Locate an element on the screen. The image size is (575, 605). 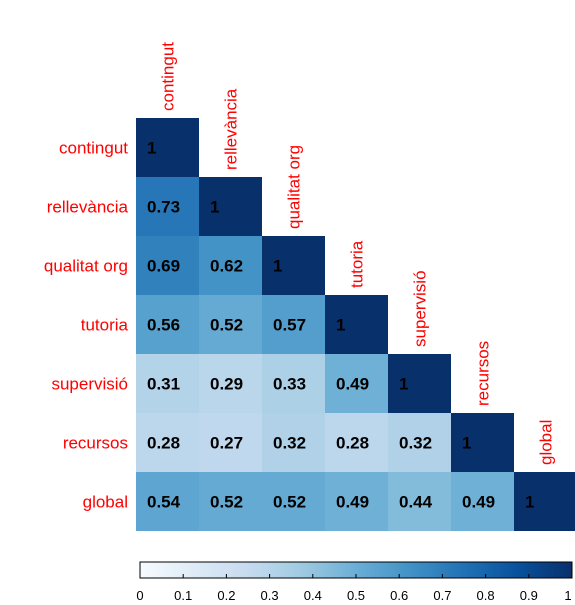
heatmap-cell-value: 0.27 is located at coordinates (226, 443).